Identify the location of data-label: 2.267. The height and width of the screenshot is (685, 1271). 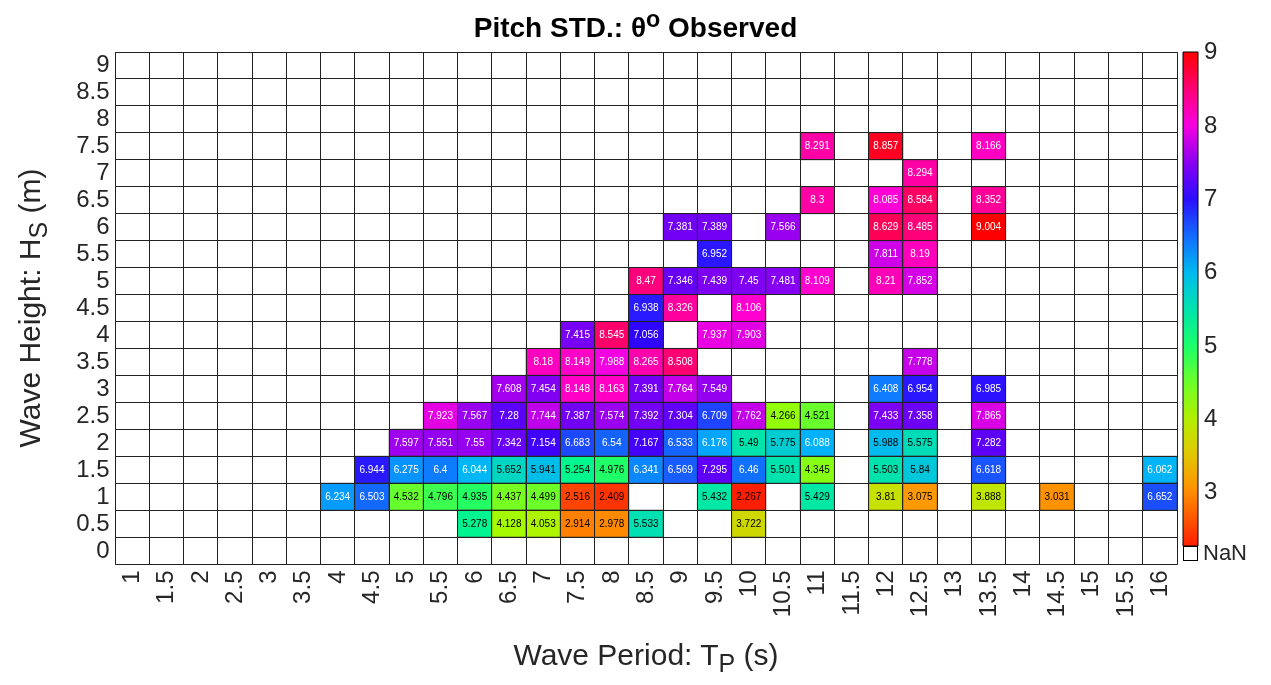
(749, 496).